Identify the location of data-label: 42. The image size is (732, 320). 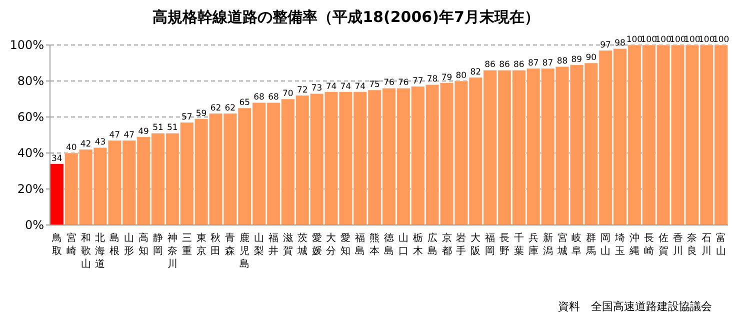
(86, 144).